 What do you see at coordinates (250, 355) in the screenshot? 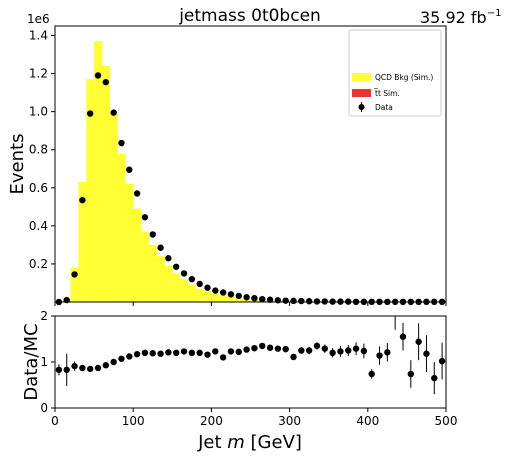
I see `ratio-points-layer` at bounding box center [250, 355].